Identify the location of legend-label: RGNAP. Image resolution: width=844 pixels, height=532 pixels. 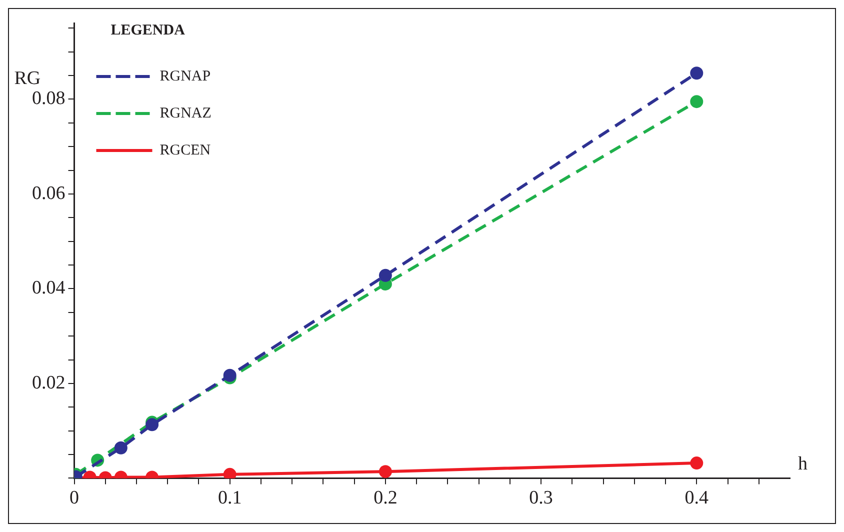
(185, 76).